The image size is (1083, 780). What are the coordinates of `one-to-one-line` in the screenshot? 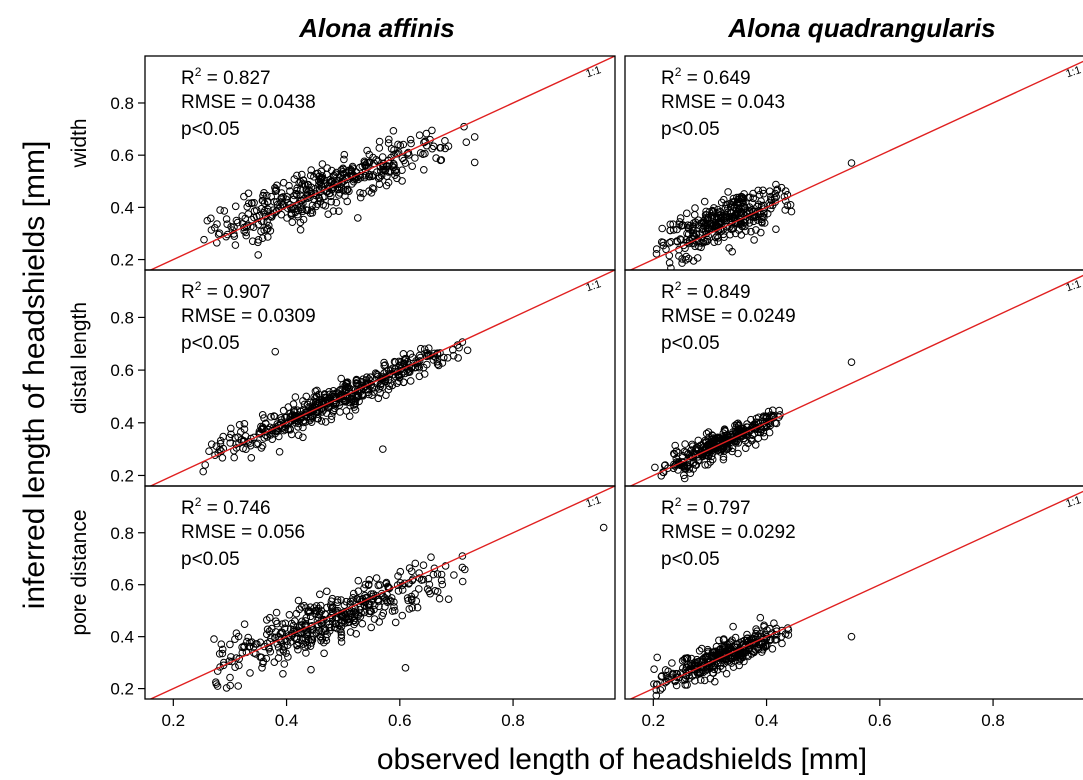 It's located at (382, 378).